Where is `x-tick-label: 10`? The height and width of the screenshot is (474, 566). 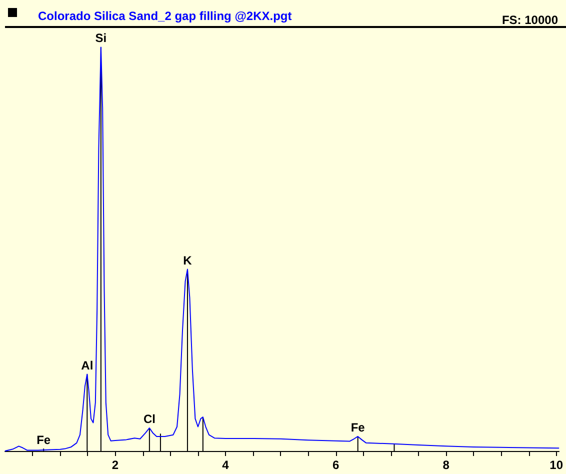
x-tick-label: 10 is located at coordinates (557, 465).